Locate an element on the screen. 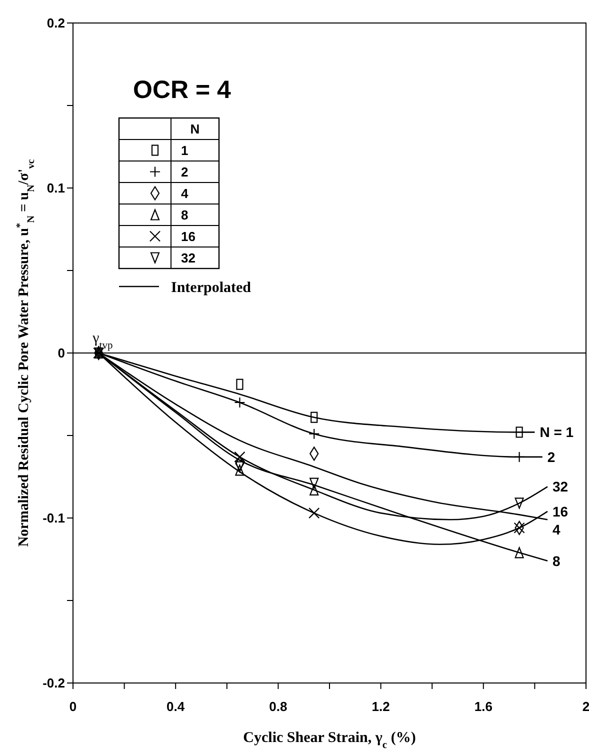 This screenshot has width=589, height=754. legend-title: N is located at coordinates (195, 128).